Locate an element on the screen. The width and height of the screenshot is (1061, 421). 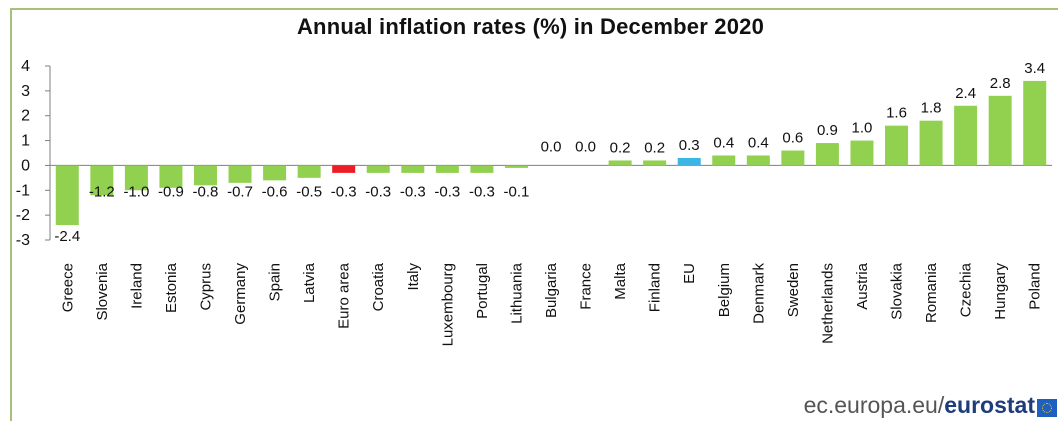
data-label: 0.6 is located at coordinates (792, 138).